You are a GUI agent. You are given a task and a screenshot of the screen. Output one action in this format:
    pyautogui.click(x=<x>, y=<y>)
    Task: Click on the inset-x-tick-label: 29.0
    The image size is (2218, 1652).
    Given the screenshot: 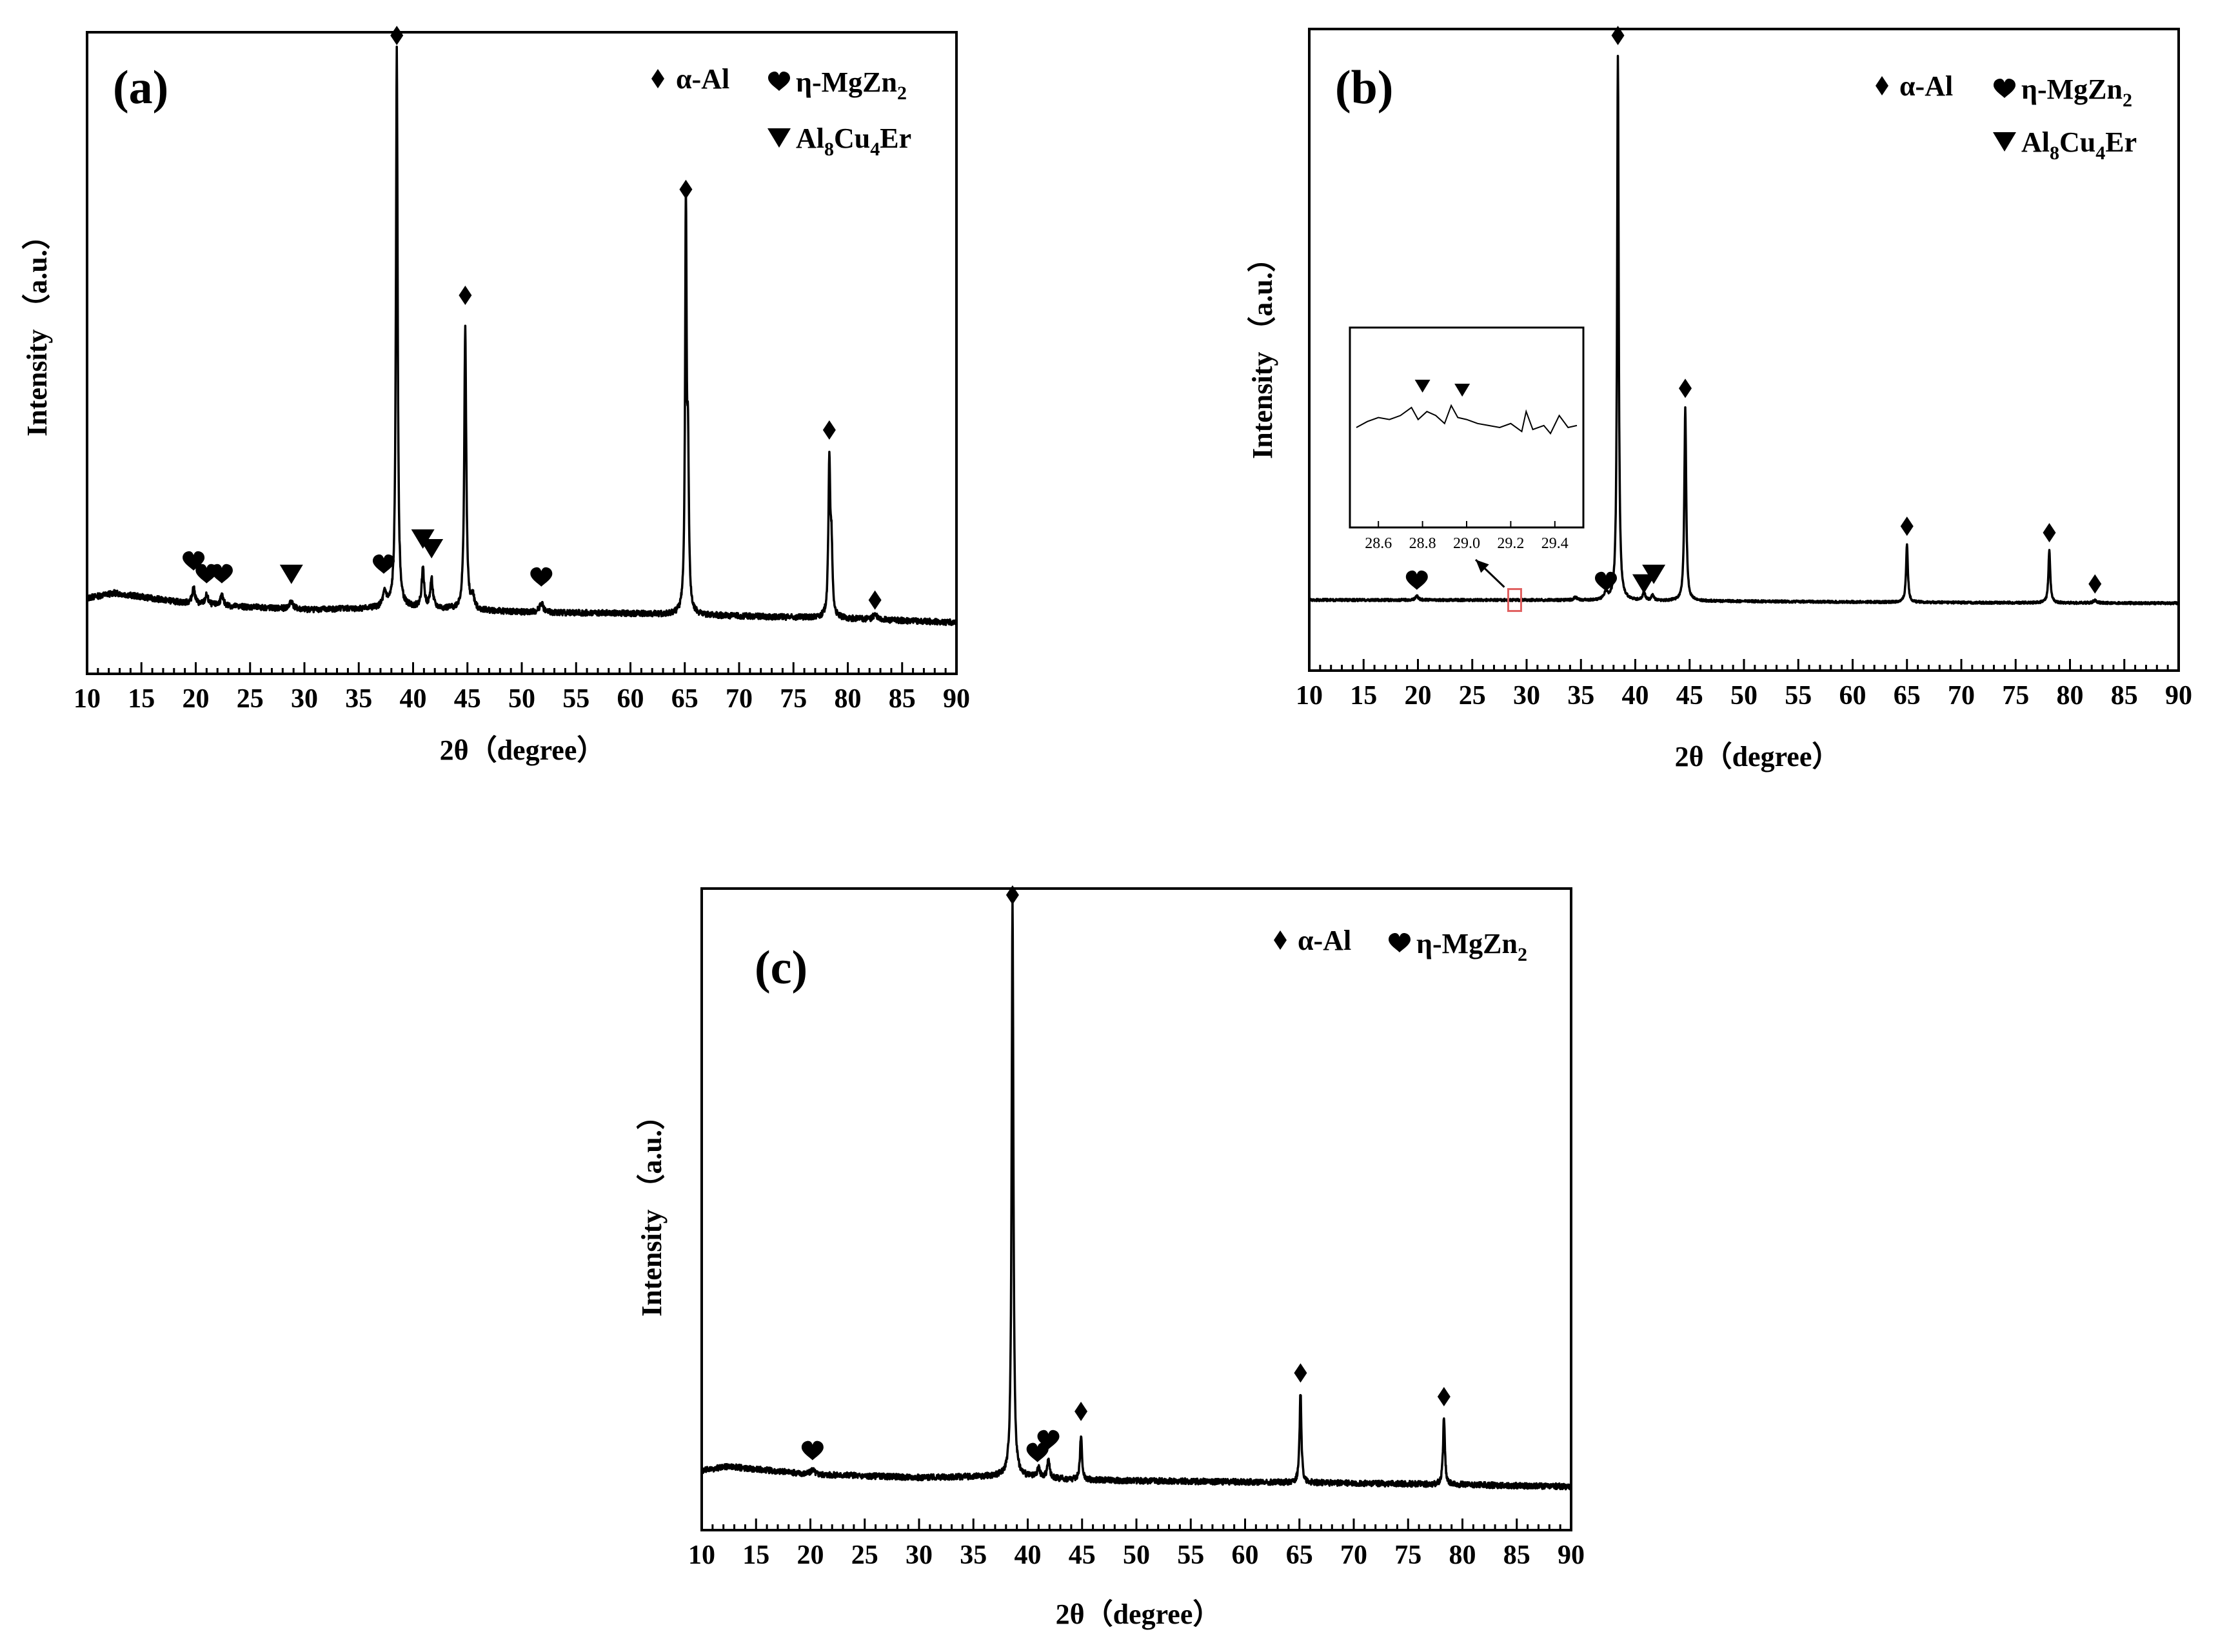 What is the action you would take?
    pyautogui.click(x=1467, y=544)
    